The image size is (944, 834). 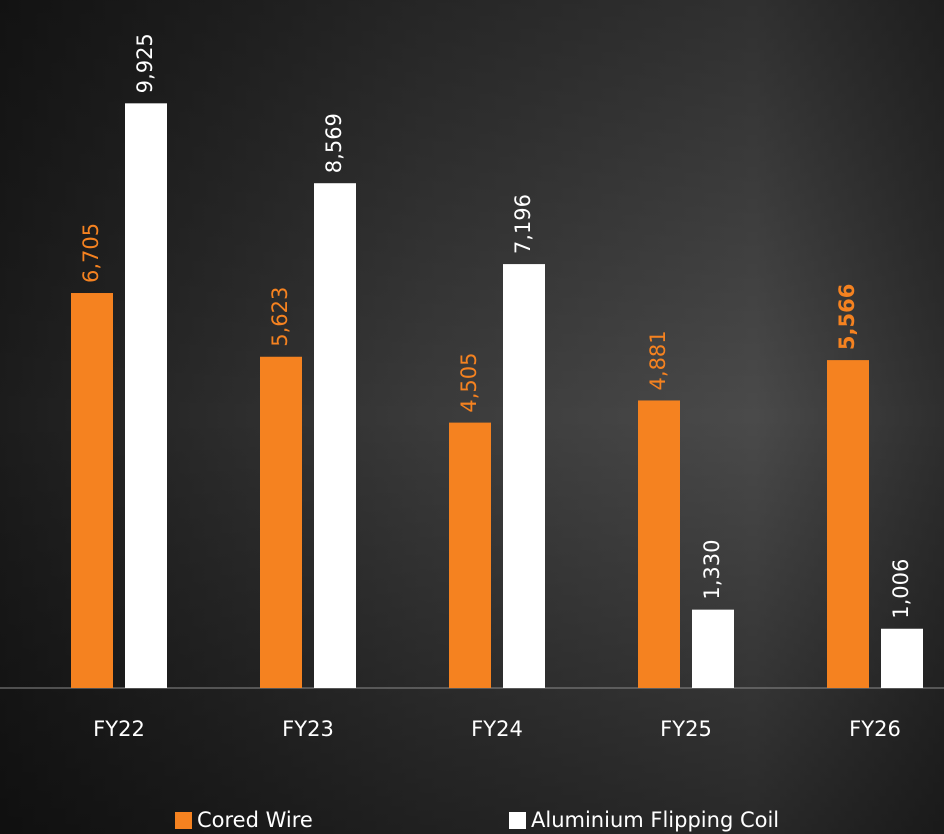 What do you see at coordinates (658, 360) in the screenshot?
I see `data-label: 4,881` at bounding box center [658, 360].